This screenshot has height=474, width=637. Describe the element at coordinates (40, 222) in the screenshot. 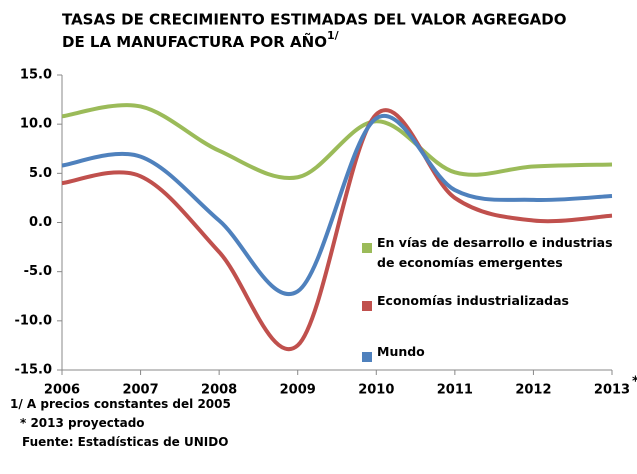

I see `y-tick-label: 0.0` at that location.